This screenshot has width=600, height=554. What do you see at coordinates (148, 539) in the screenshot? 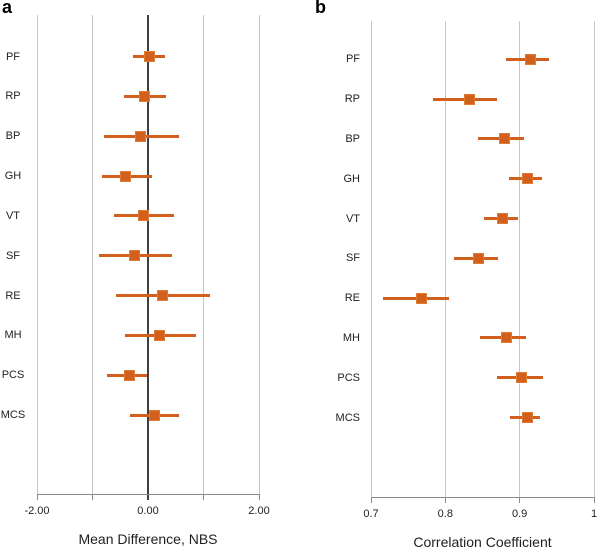
I see `x-axis-title: Mean Difference, NBS` at bounding box center [148, 539].